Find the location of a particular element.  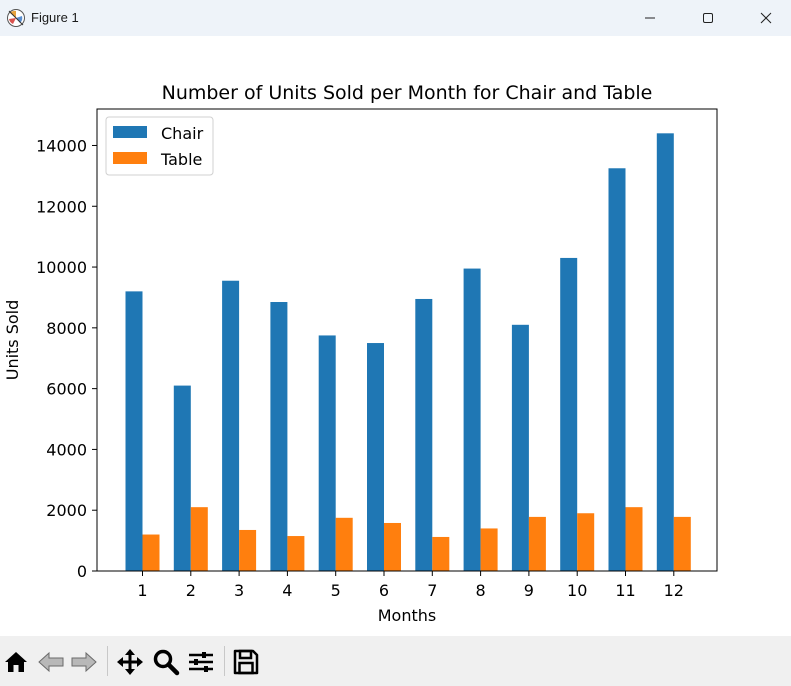

x-tick-label: 9 is located at coordinates (529, 590).